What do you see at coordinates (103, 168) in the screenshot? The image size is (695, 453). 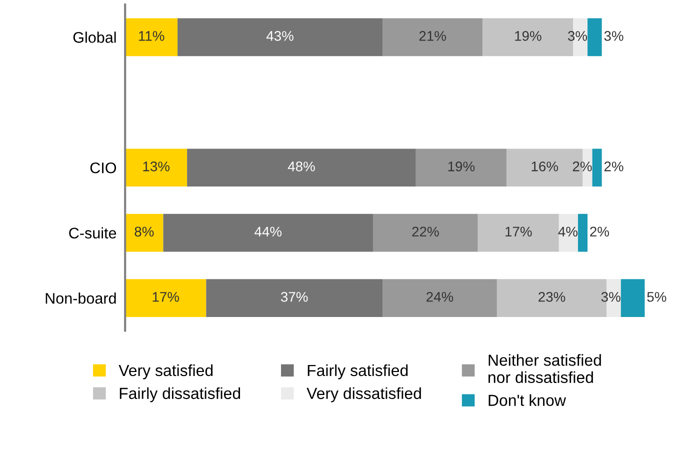 I see `y-tick-label: CIO` at bounding box center [103, 168].